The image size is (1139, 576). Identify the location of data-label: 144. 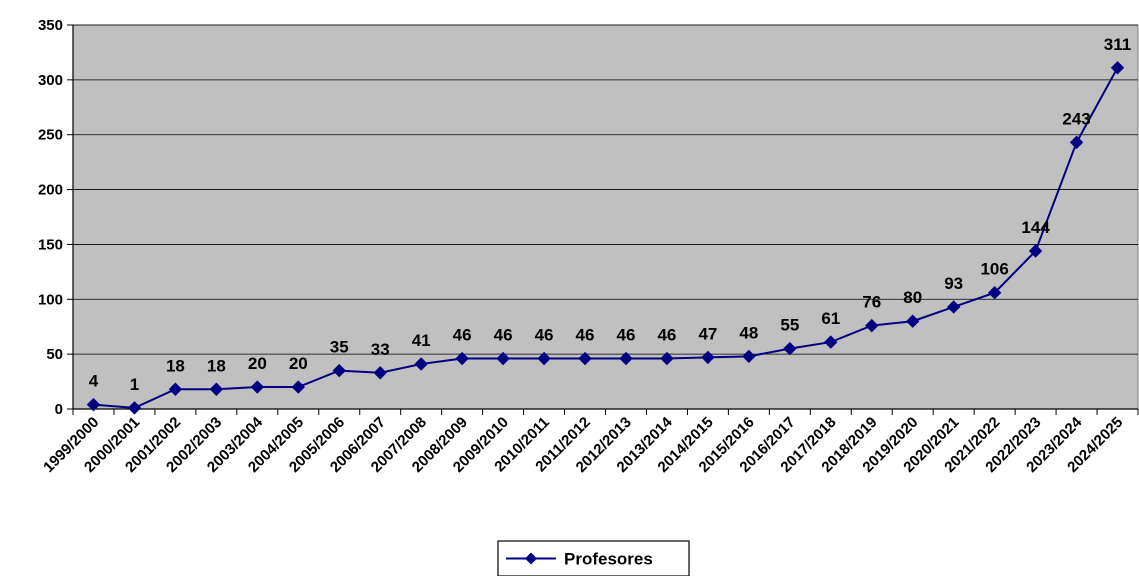
(1035, 227).